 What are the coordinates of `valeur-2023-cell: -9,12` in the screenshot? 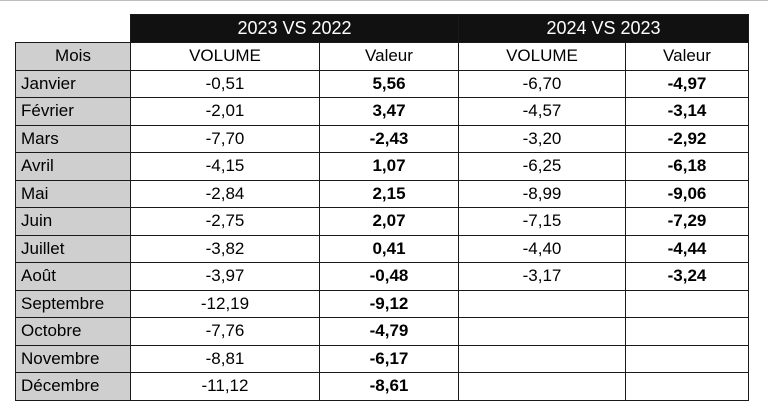 It's located at (389, 303).